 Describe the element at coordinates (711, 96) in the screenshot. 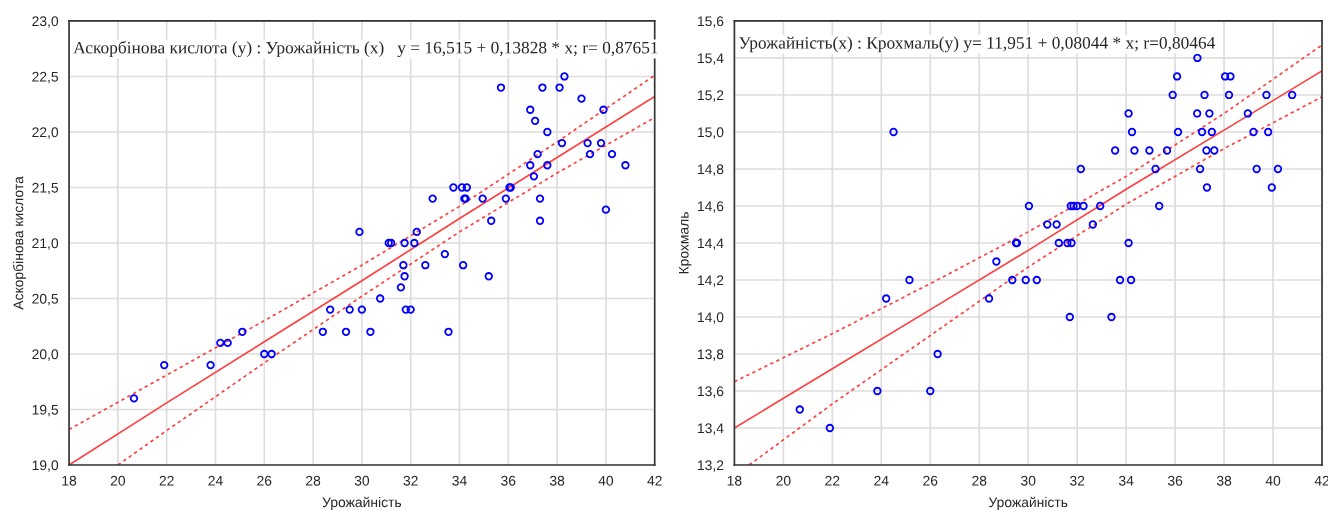

I see `y-tick-label: 15,2` at that location.